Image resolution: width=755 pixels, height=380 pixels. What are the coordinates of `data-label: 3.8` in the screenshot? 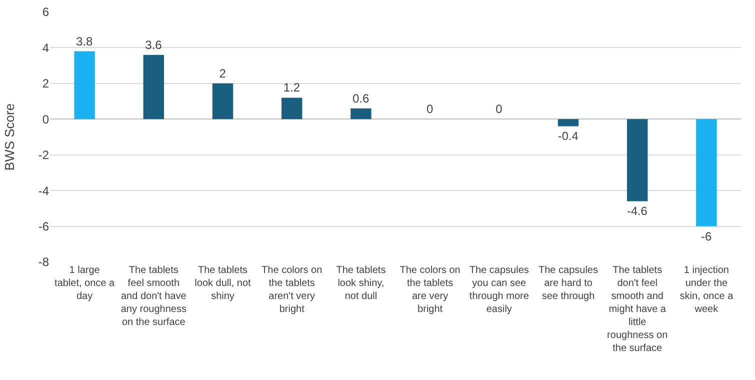 It's located at (85, 41).